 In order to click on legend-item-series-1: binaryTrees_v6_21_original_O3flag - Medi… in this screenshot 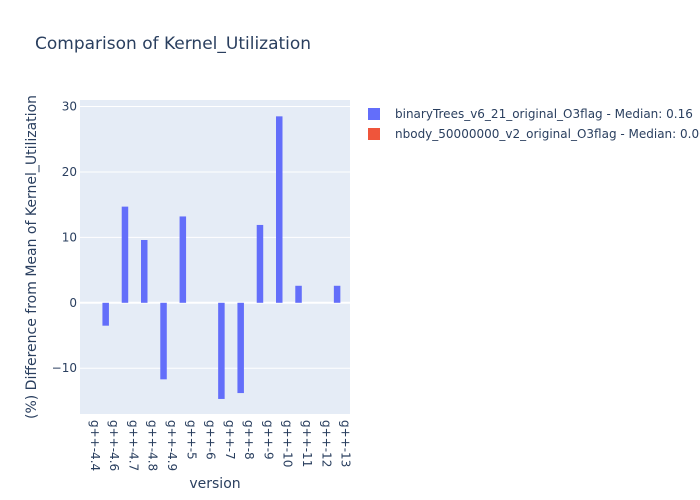, I will do `click(534, 114)`.